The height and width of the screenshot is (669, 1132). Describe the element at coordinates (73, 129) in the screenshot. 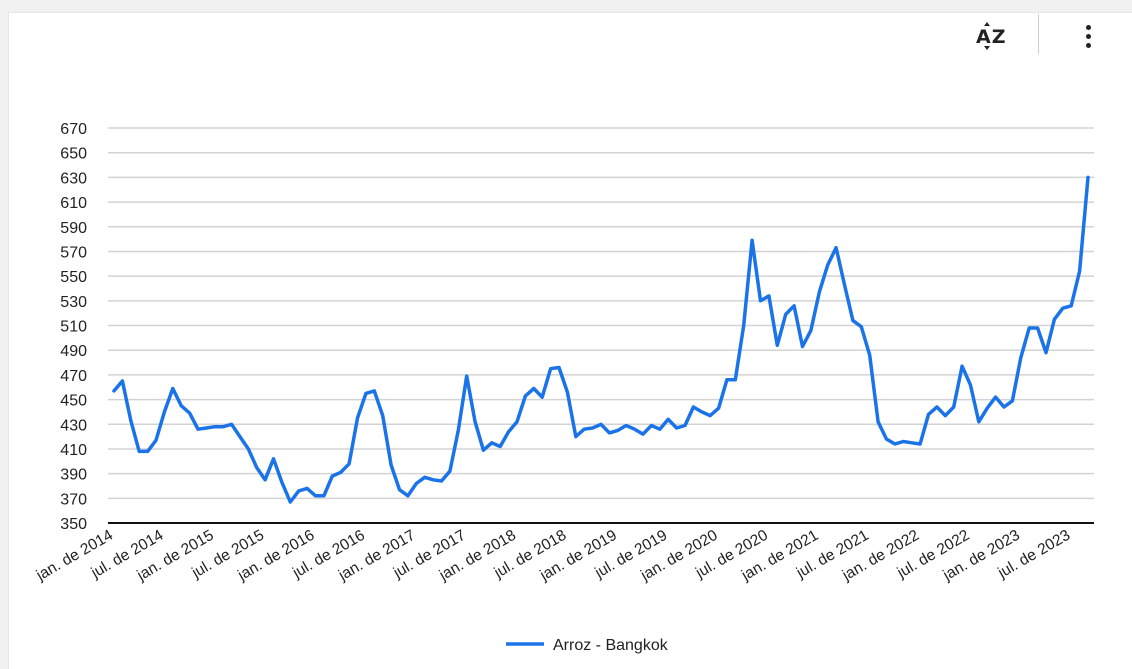

I see `y-tick-label: 670` at that location.